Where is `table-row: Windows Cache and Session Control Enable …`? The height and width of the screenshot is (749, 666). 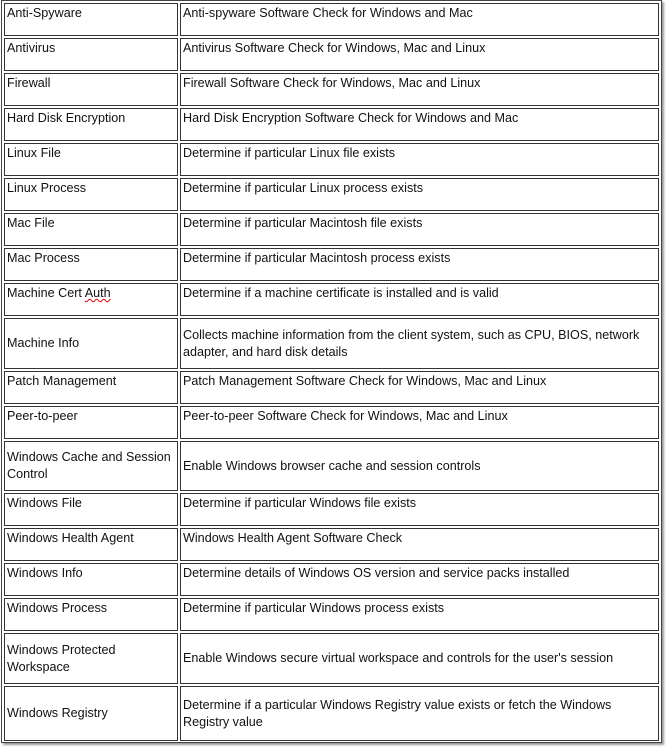
table-row: Windows Cache and Session Control Enable … is located at coordinates (331, 466).